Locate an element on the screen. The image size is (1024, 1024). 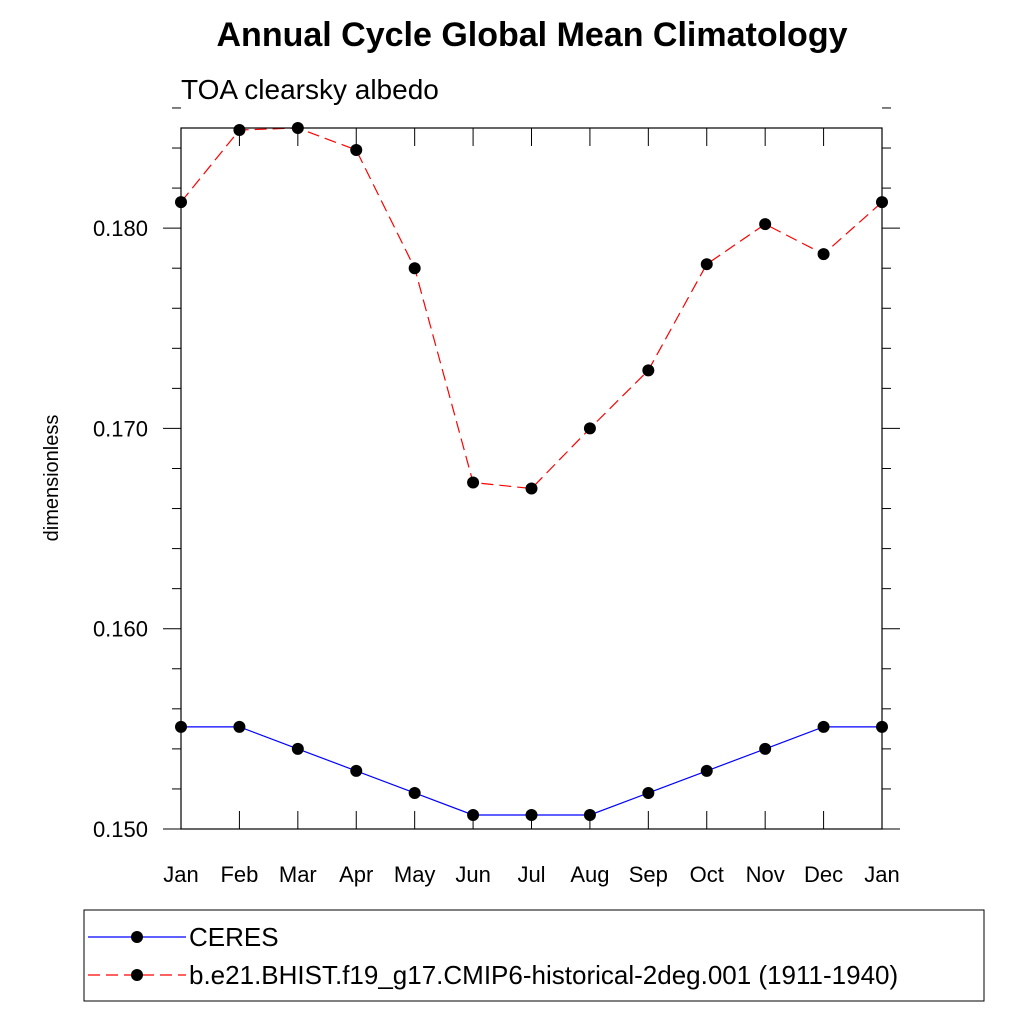
series-line is located at coordinates (531, 771).